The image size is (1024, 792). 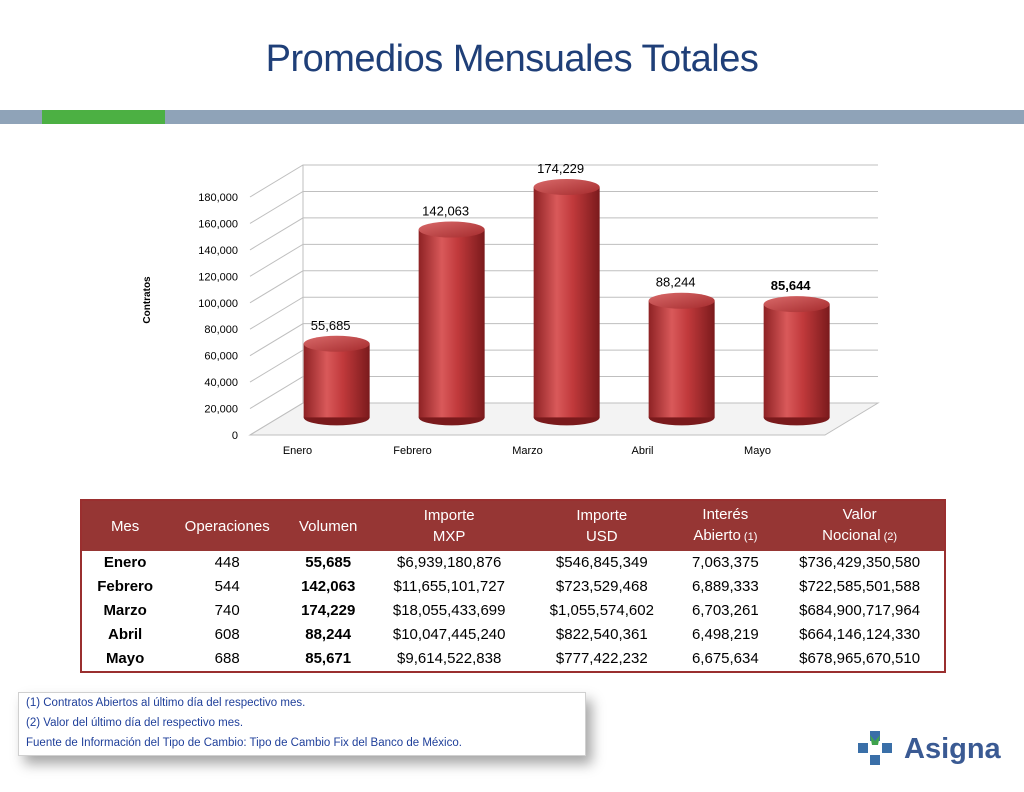 What do you see at coordinates (218, 224) in the screenshot?
I see `y-tick-label: 160,000` at bounding box center [218, 224].